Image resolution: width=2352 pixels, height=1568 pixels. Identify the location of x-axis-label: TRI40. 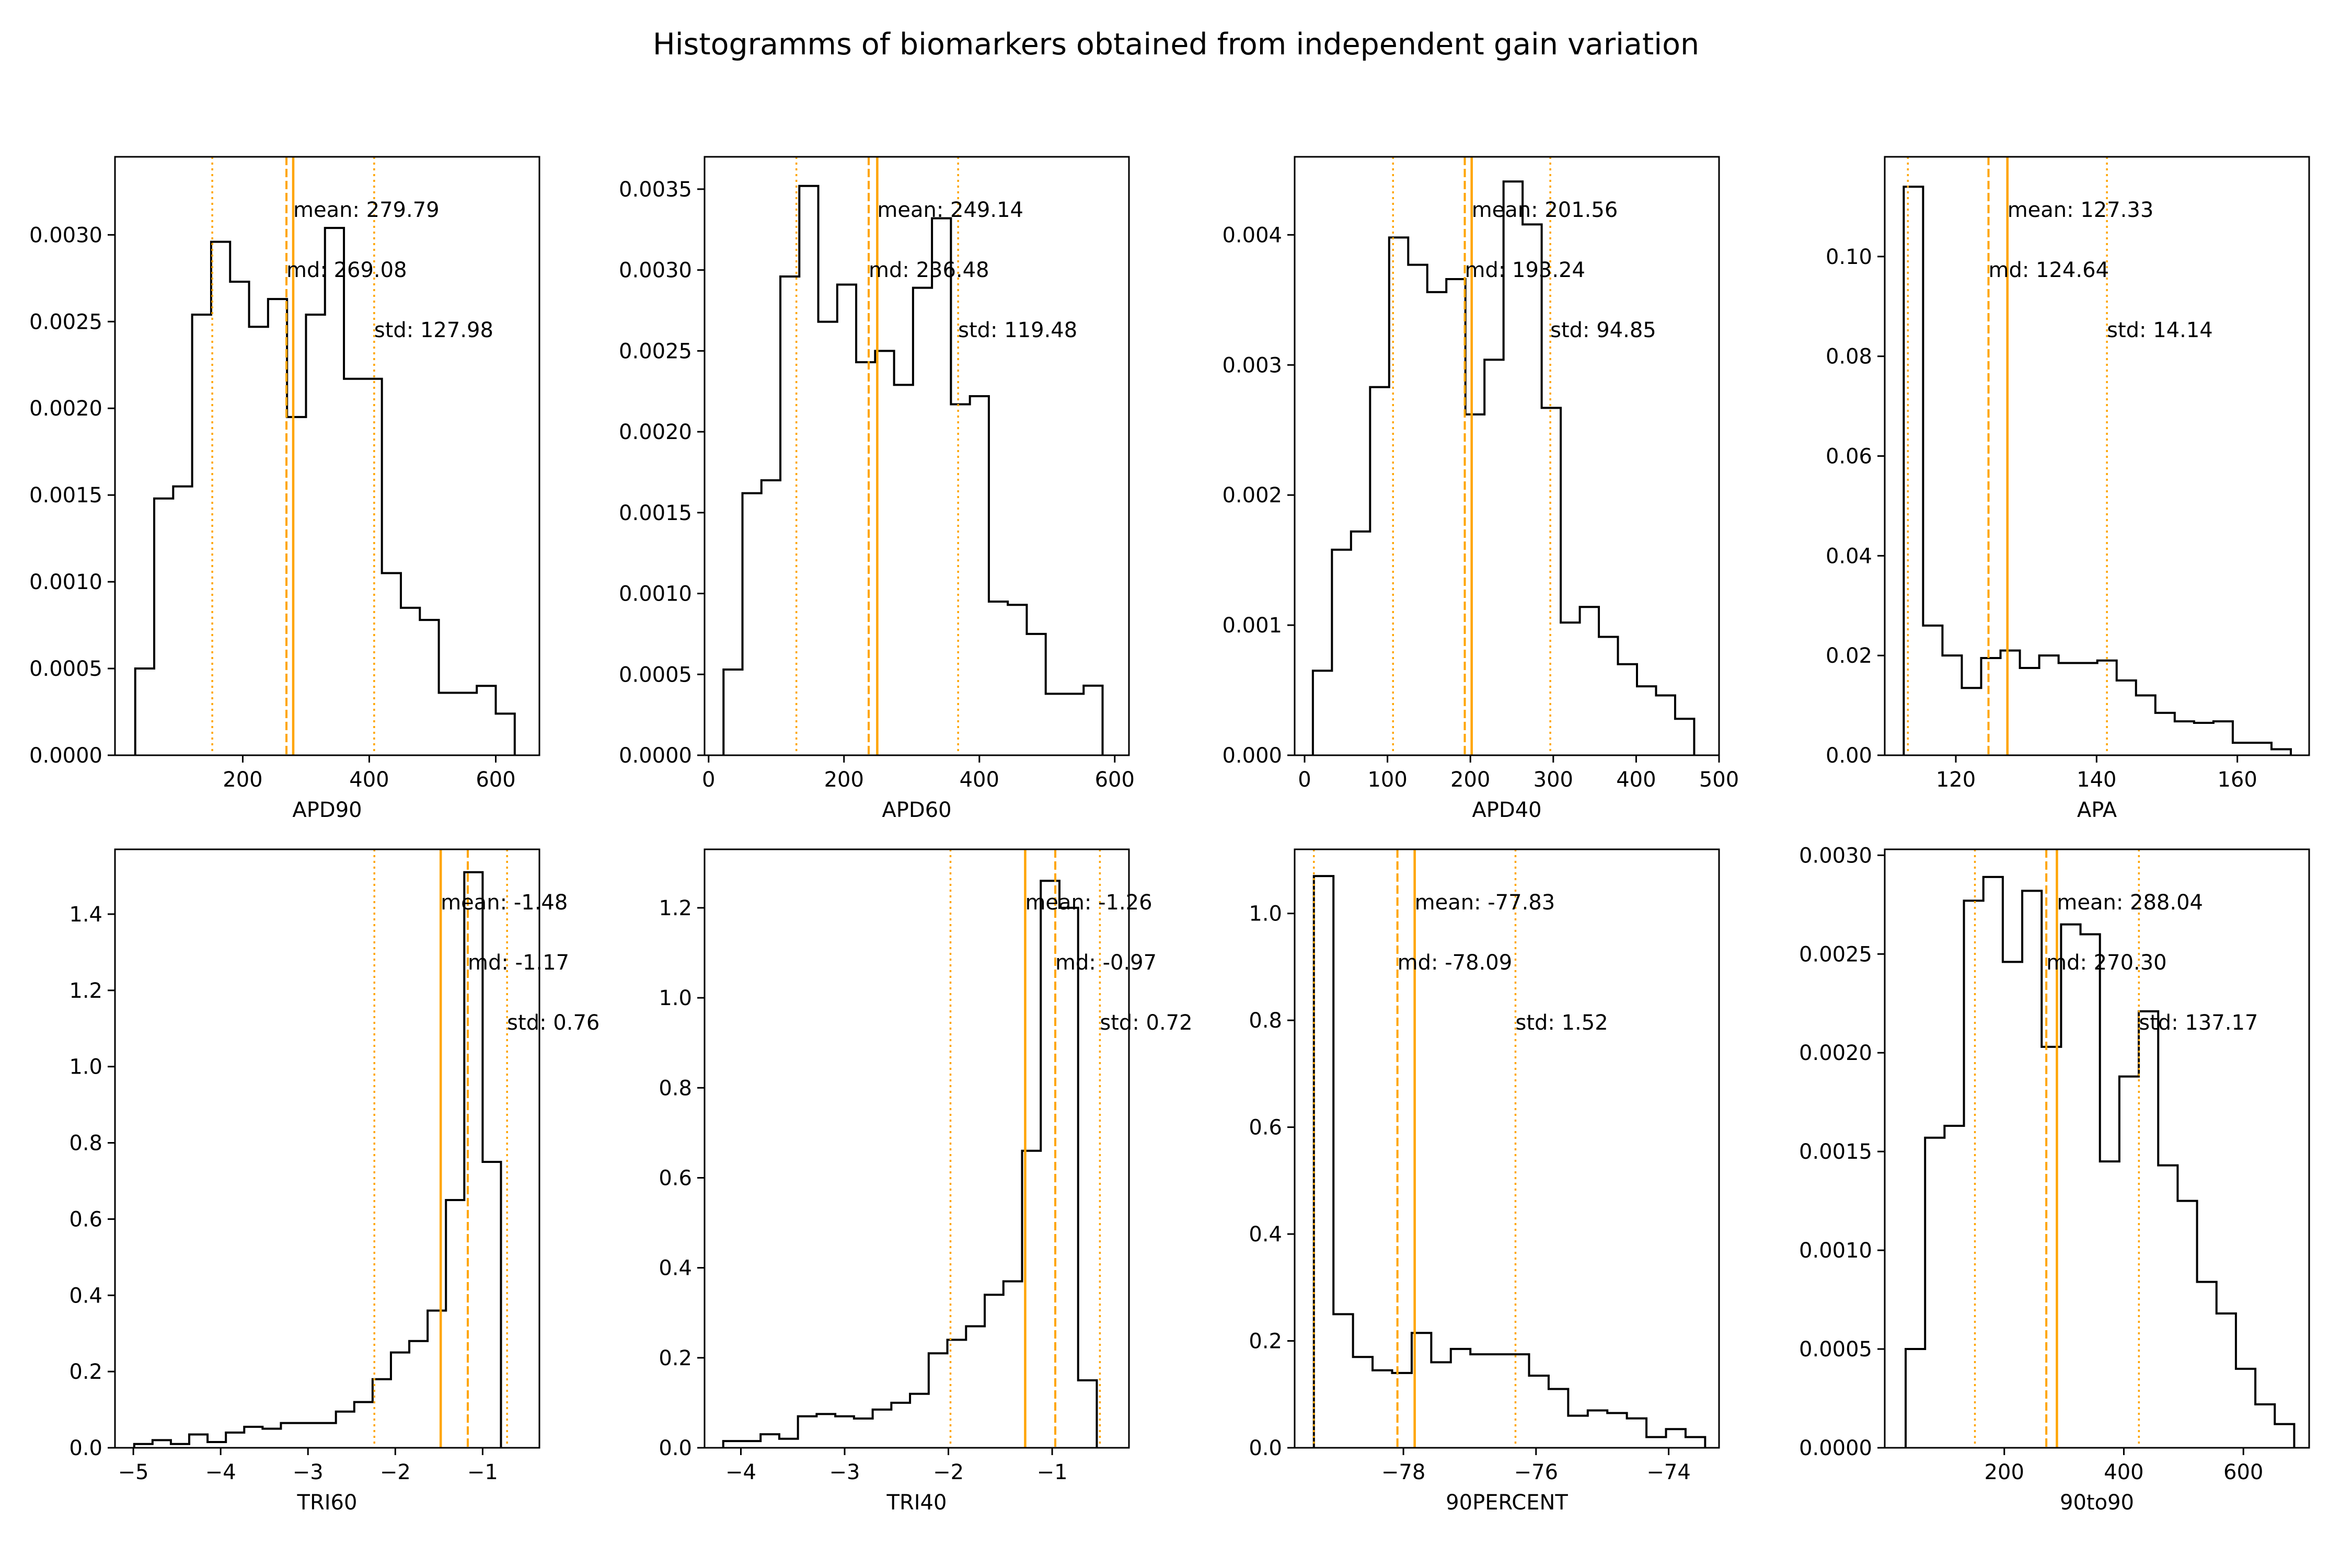
(916, 1503).